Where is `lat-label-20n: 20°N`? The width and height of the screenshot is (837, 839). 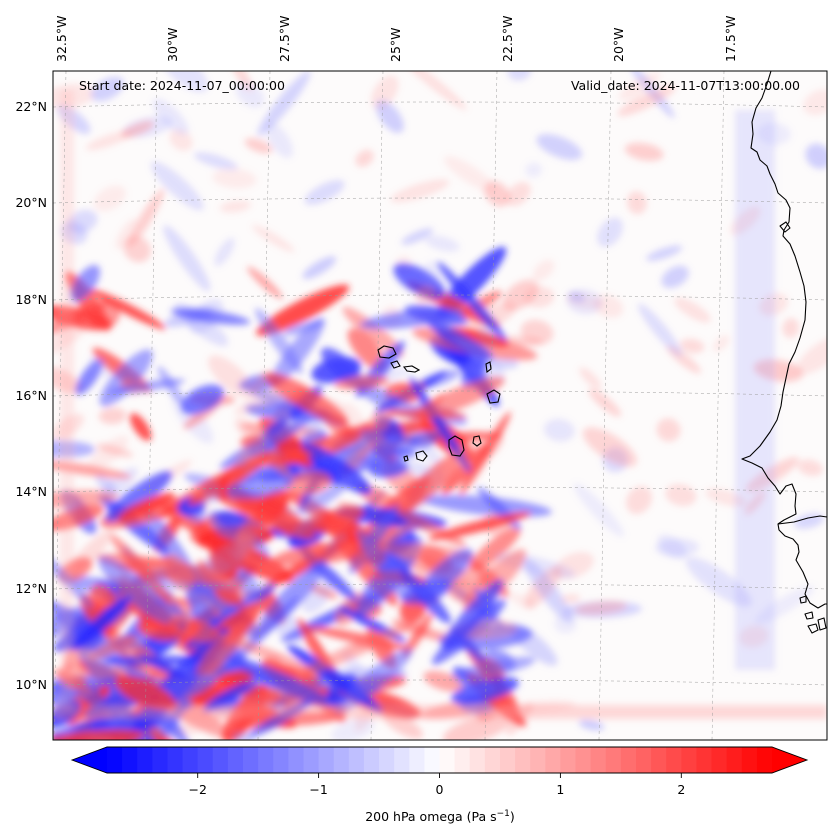
lat-label-20n: 20°N is located at coordinates (31, 202).